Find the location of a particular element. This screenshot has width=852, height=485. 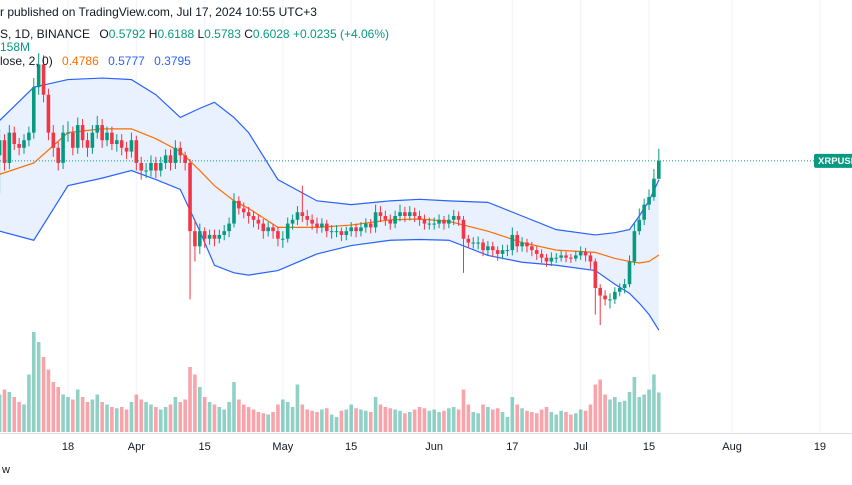

x-tick-label: Apr is located at coordinates (136, 447).